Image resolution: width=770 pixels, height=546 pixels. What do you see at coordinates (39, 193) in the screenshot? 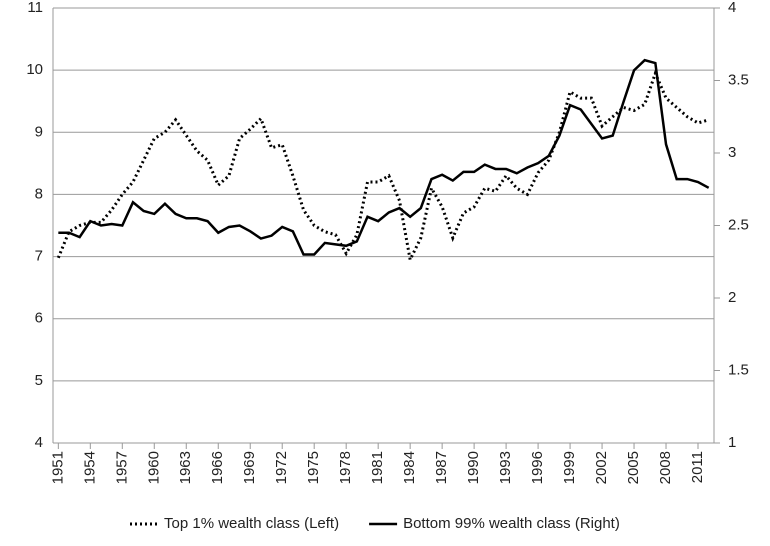
I see `y-tick-label: 8` at bounding box center [39, 193].